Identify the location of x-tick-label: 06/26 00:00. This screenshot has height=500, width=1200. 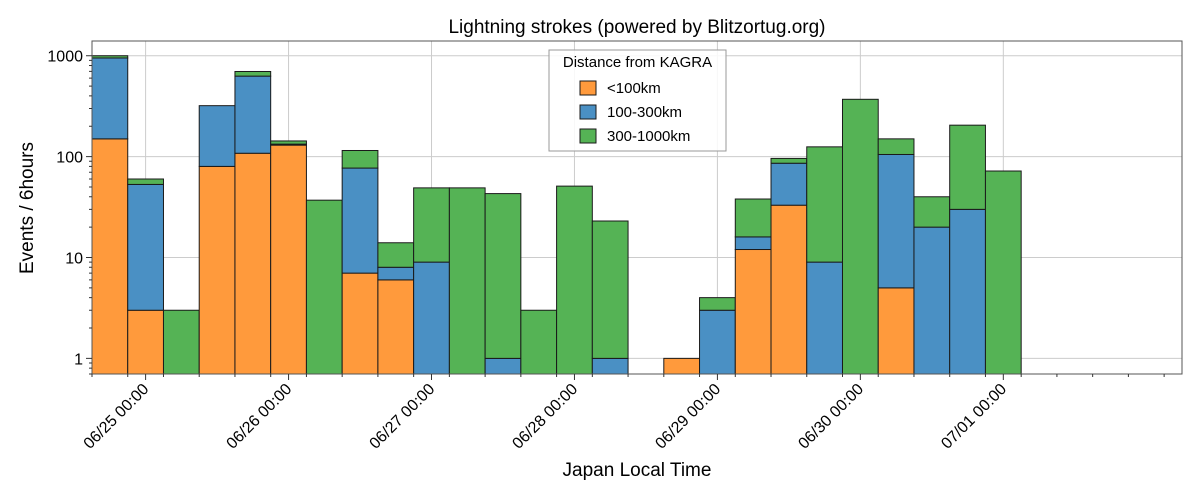
(260, 417).